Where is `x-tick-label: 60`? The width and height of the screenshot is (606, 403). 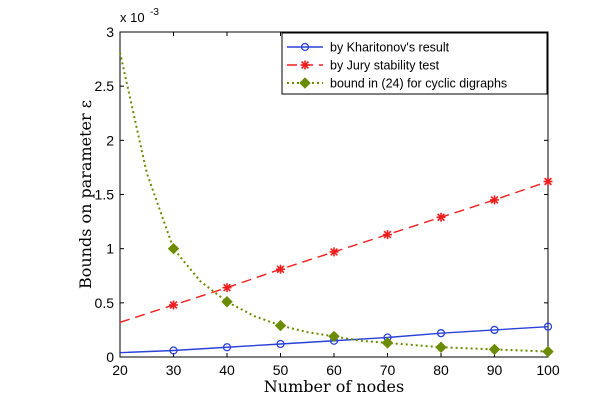 x-tick-label: 60 is located at coordinates (334, 370).